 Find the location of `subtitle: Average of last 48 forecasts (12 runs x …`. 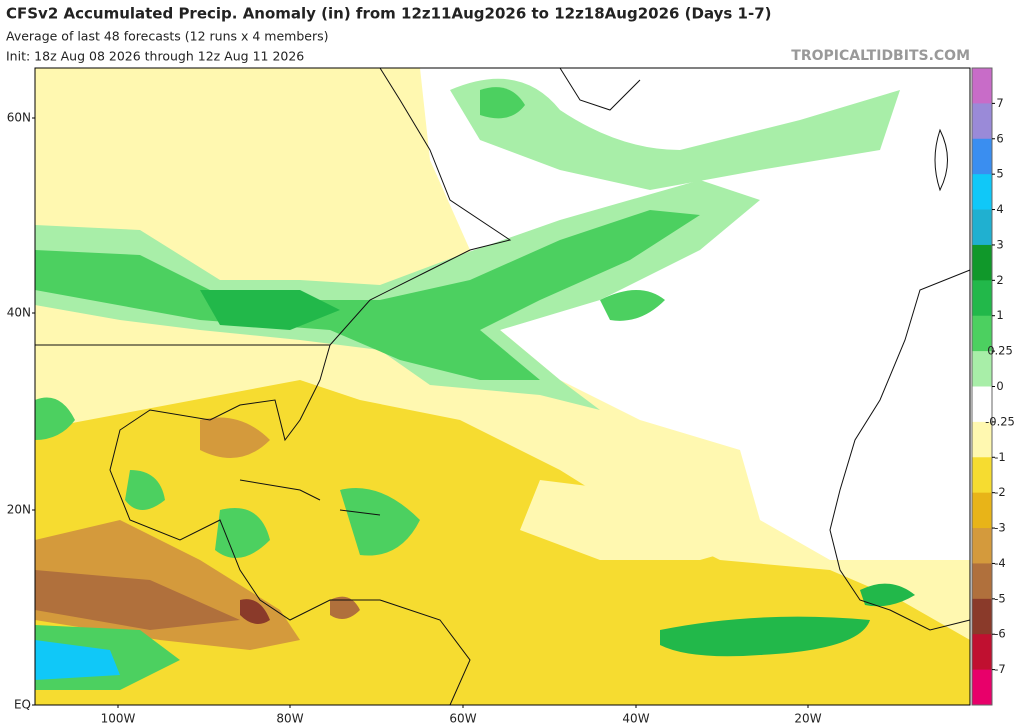

subtitle: Average of last 48 forecasts (12 runs x … is located at coordinates (167, 36).